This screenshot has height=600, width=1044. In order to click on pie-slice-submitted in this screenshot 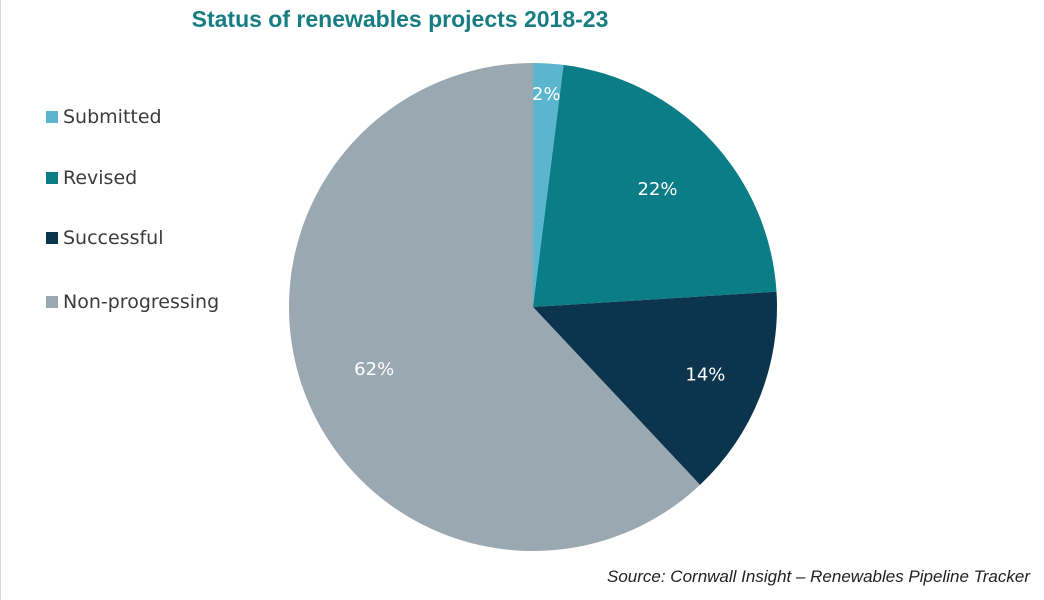, I will do `click(548, 185)`.